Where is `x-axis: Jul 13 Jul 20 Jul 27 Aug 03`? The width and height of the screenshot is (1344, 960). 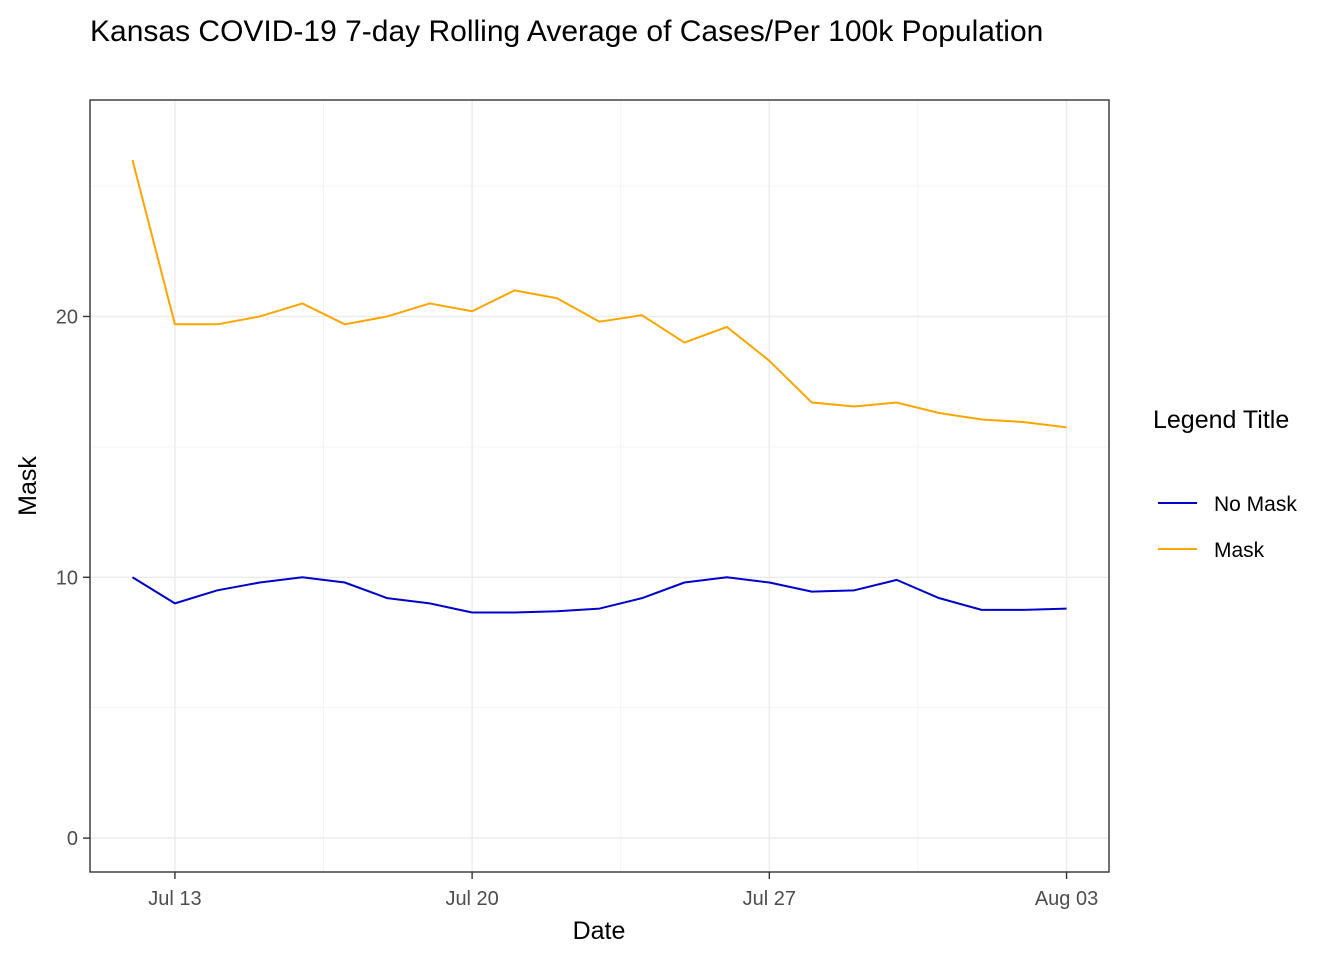
x-axis: Jul 13 Jul 20 Jul 27 Aug 03 is located at coordinates (623, 891).